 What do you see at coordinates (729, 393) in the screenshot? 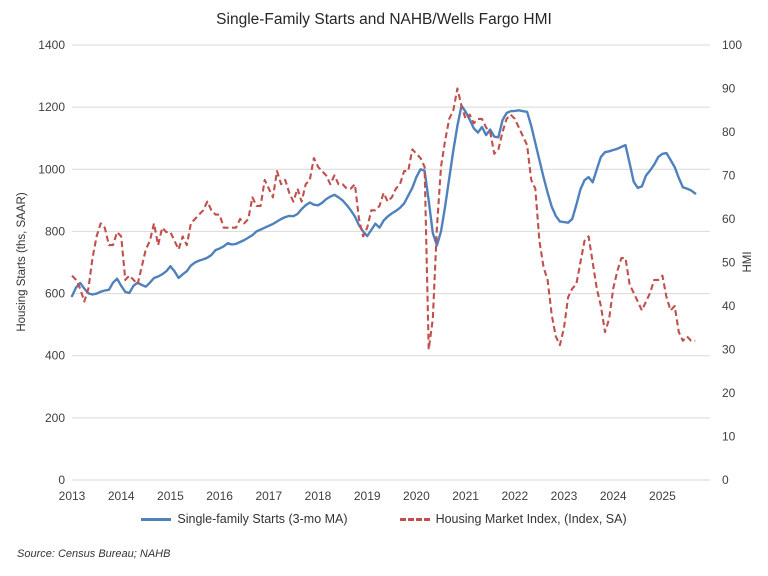
I see `right-axis-tick-label: 20` at bounding box center [729, 393].